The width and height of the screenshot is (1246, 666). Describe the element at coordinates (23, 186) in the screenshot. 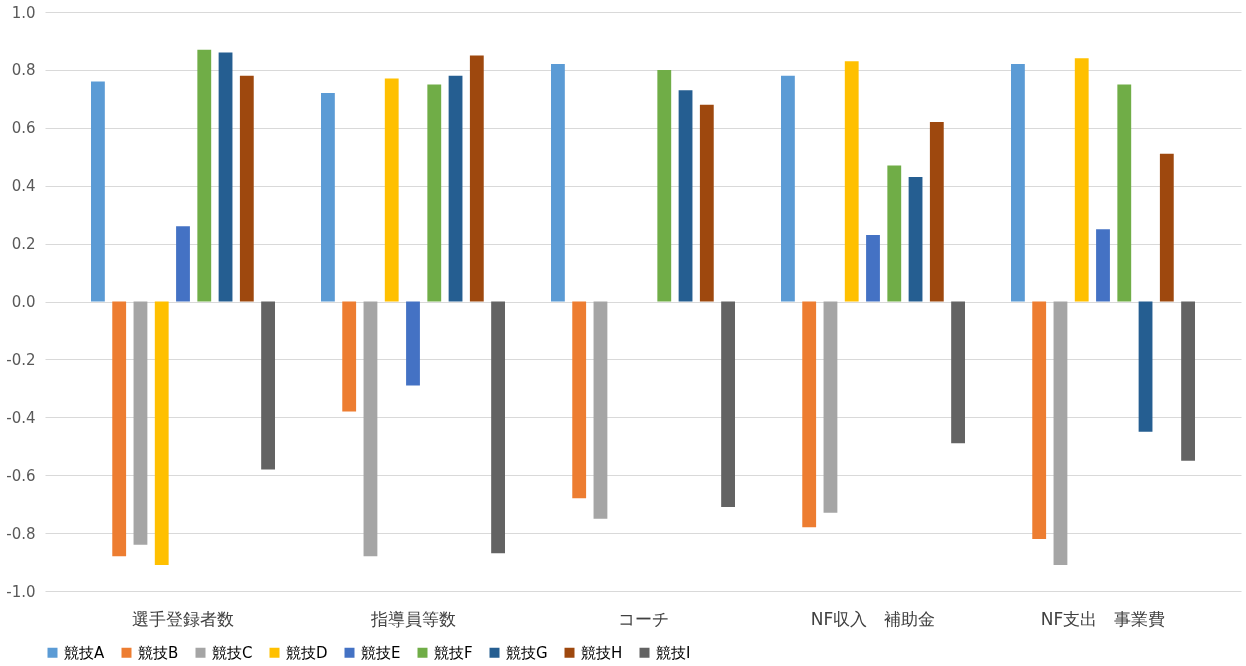

I see `y-tick-label: 0.4` at that location.